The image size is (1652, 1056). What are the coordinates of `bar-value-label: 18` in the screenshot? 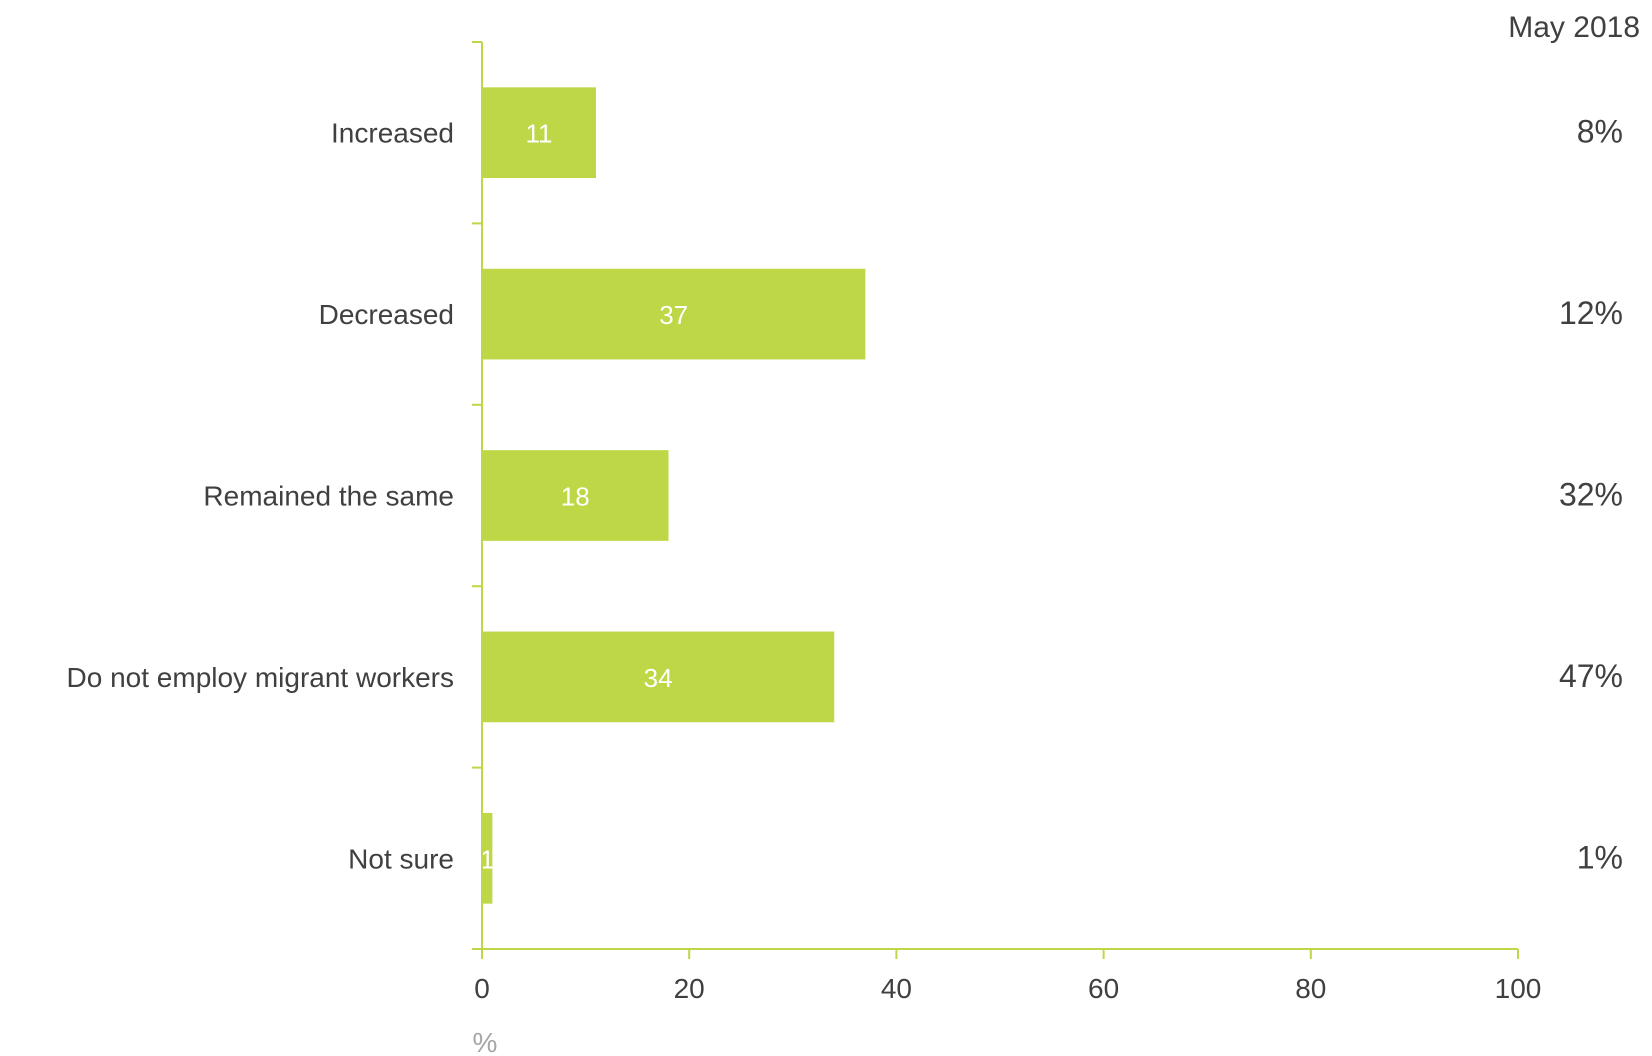 It's located at (575, 497).